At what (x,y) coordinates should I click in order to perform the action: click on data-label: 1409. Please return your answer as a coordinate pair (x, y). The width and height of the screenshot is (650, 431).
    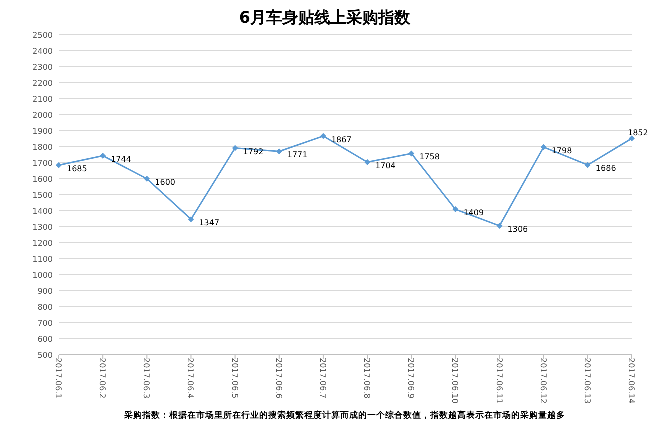
    Looking at the image, I should click on (474, 213).